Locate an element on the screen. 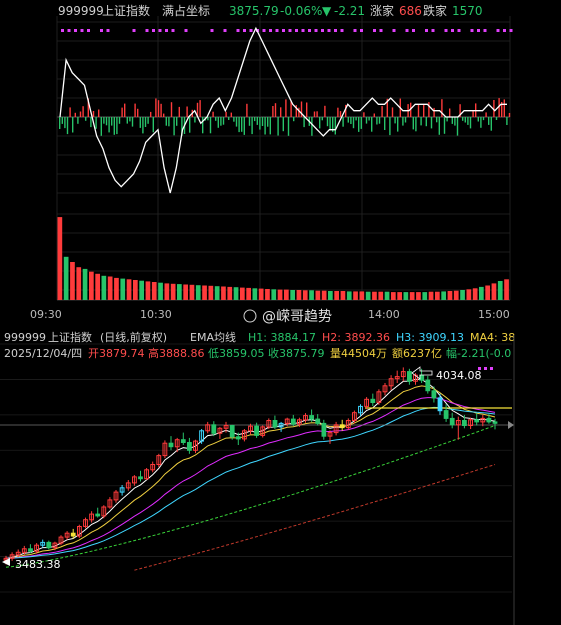 The height and width of the screenshot is (625, 561). daily-volume: 量44504万 is located at coordinates (358, 353).